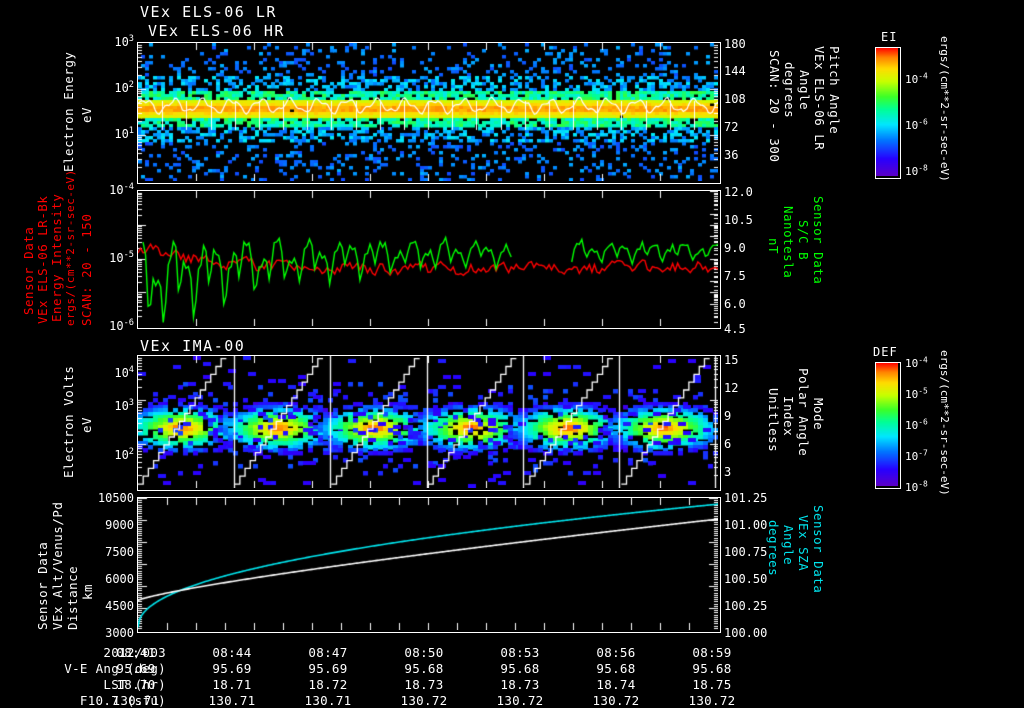 This screenshot has width=1024, height=708. I want to click on panel1-right-label-pitch-angle: Pitch Angle, so click(834, 90).